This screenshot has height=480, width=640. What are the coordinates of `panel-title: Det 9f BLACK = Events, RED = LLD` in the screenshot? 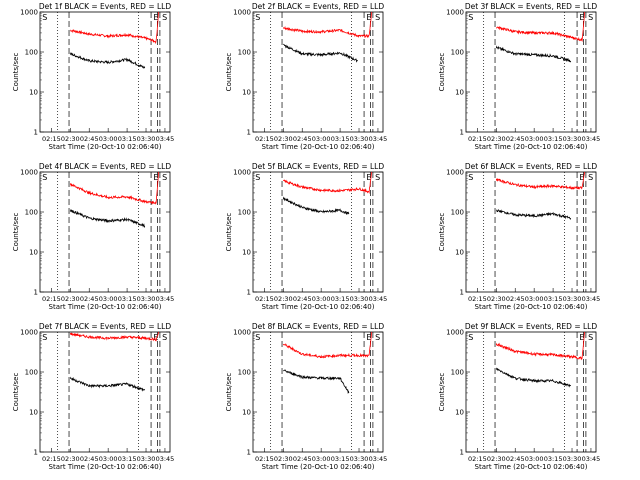 It's located at (531, 326).